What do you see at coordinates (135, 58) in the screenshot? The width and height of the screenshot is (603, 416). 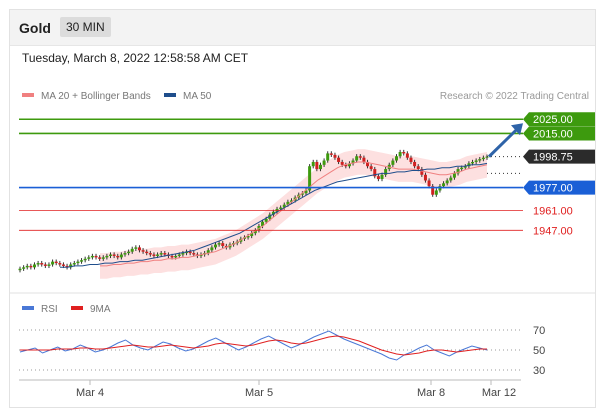 I see `timestamp: Tuesday, March 8, 2022 12:58:58 AM CET` at bounding box center [135, 58].